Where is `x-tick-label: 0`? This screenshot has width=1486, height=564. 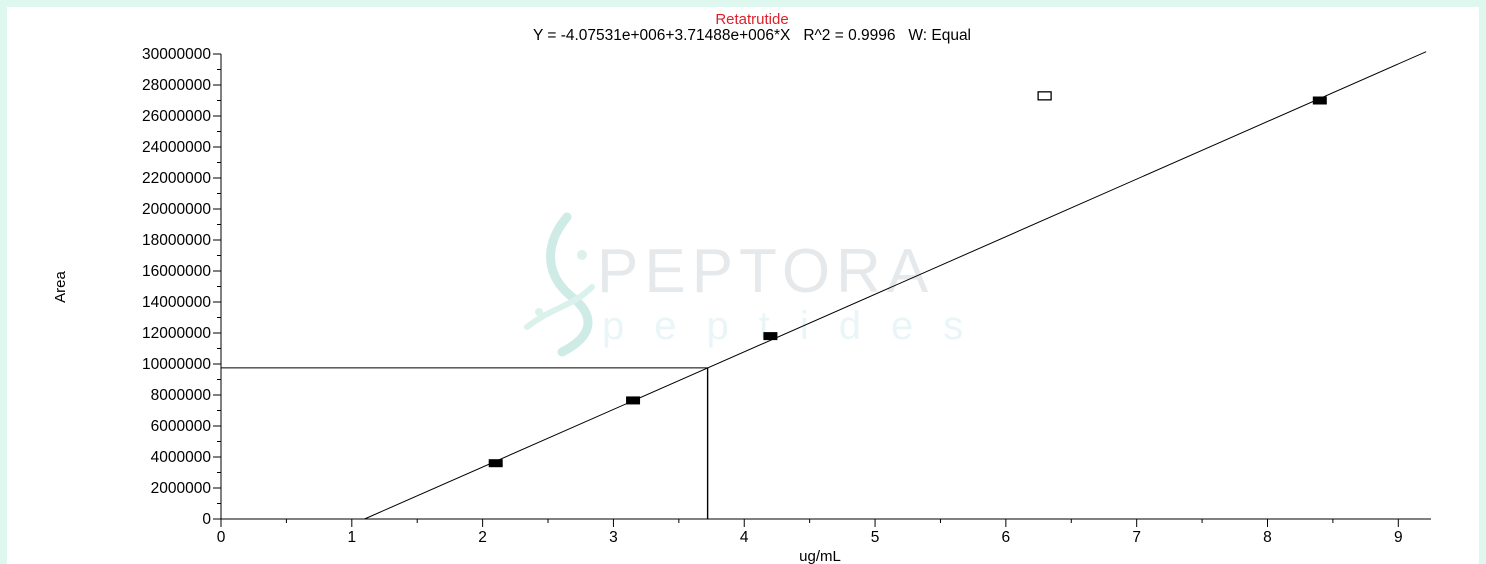
x-tick-label: 0 is located at coordinates (221, 537).